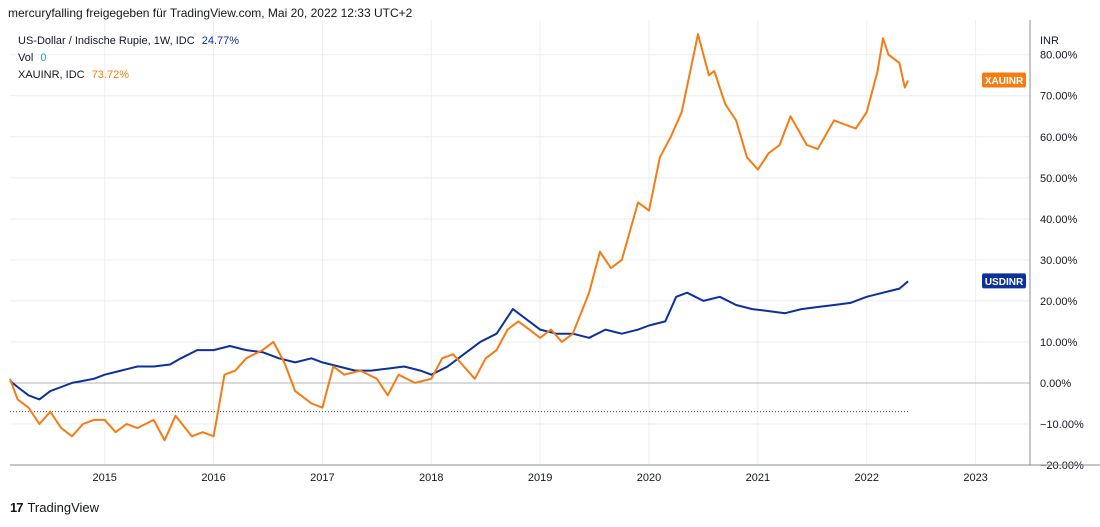 This screenshot has width=1100, height=527. I want to click on legend-compare: XAUINR, IDC 73.72%, so click(73, 75).